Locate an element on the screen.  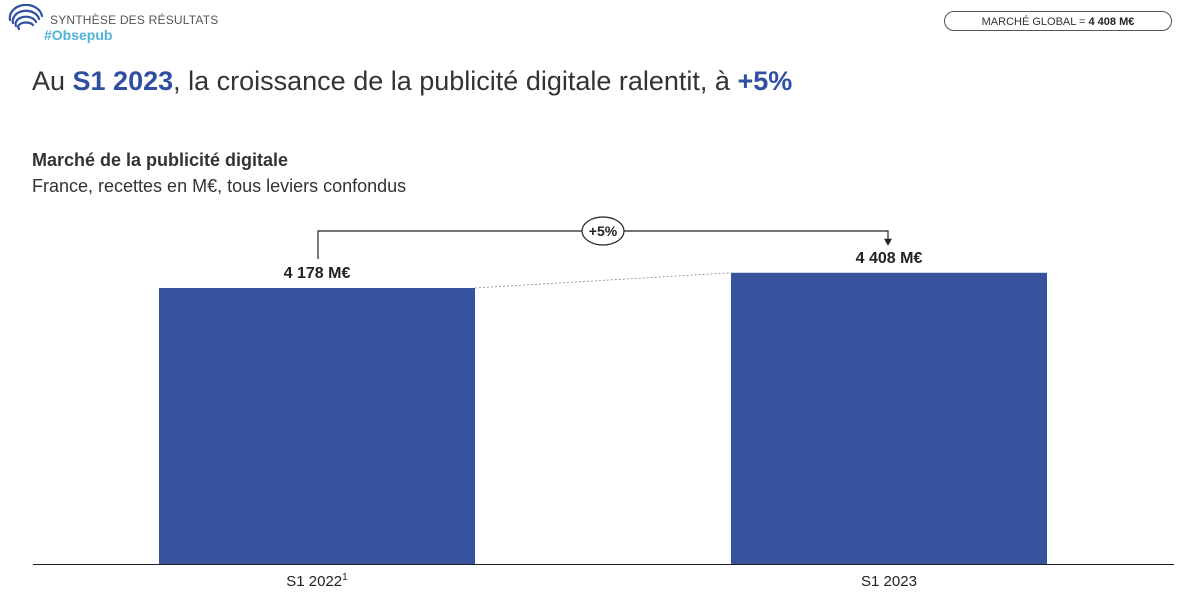
headline-highlight-growth: +5% is located at coordinates (765, 81).